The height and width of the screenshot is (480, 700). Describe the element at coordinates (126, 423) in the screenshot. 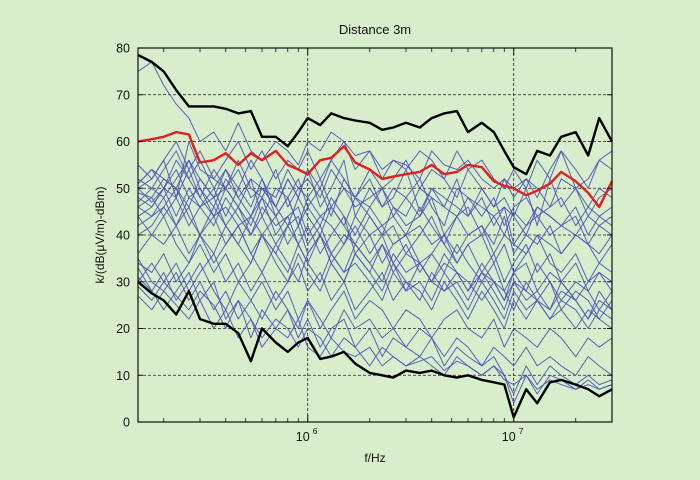

I see `y-tick-label: 0` at that location.